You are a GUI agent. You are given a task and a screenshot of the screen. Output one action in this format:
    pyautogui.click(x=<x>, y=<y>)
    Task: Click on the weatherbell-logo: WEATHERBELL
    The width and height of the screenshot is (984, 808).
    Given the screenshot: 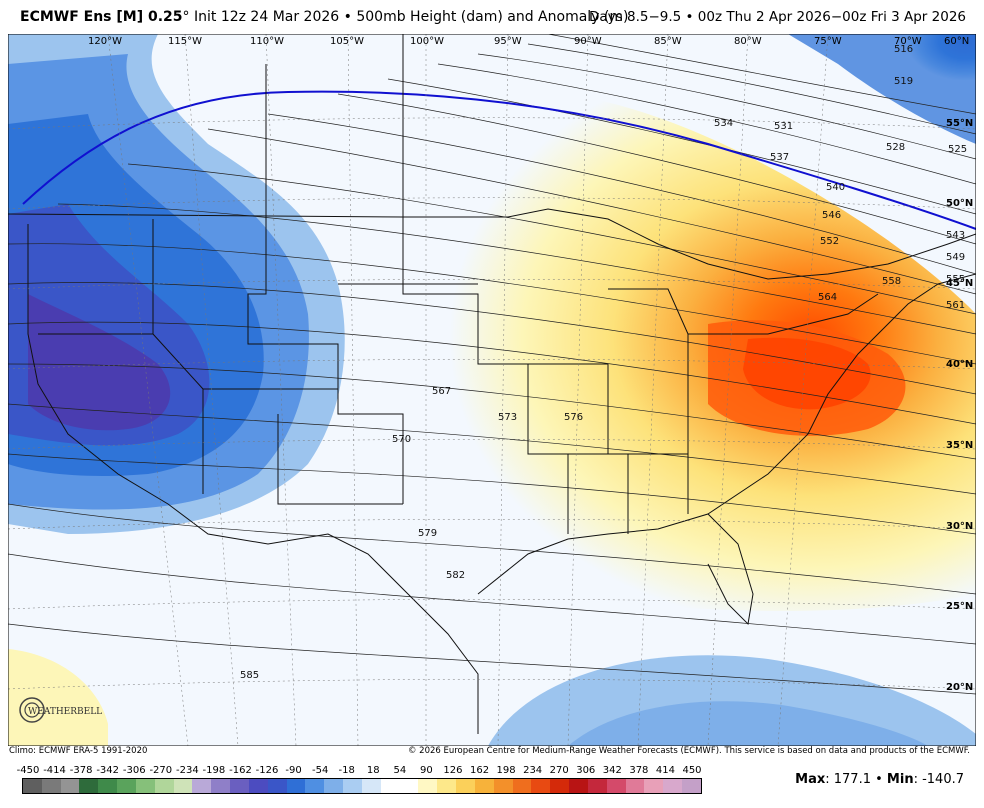 What is the action you would take?
    pyautogui.click(x=60, y=710)
    